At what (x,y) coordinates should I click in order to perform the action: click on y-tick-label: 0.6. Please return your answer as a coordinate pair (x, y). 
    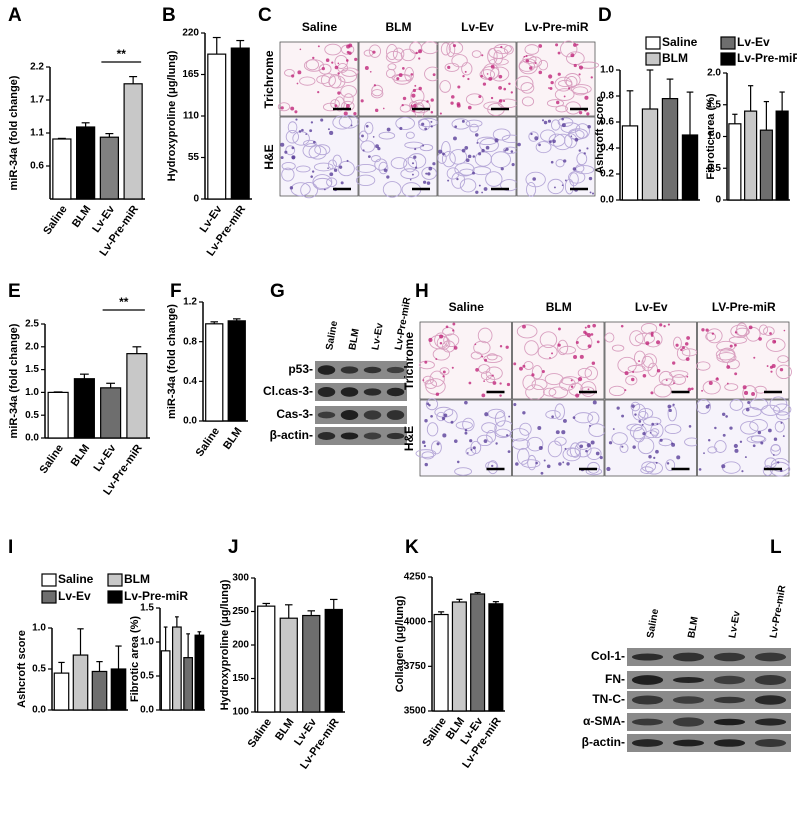
    Looking at the image, I should click on (37, 166).